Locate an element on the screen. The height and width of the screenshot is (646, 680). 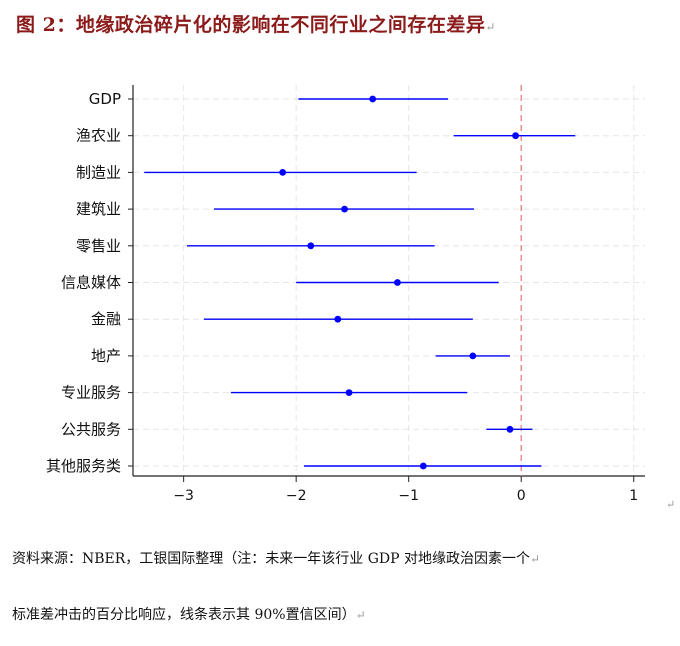
source-note-line-2: 标准差冲击的百分比响应，线条表示其 90%置信区间）↵ is located at coordinates (189, 614).